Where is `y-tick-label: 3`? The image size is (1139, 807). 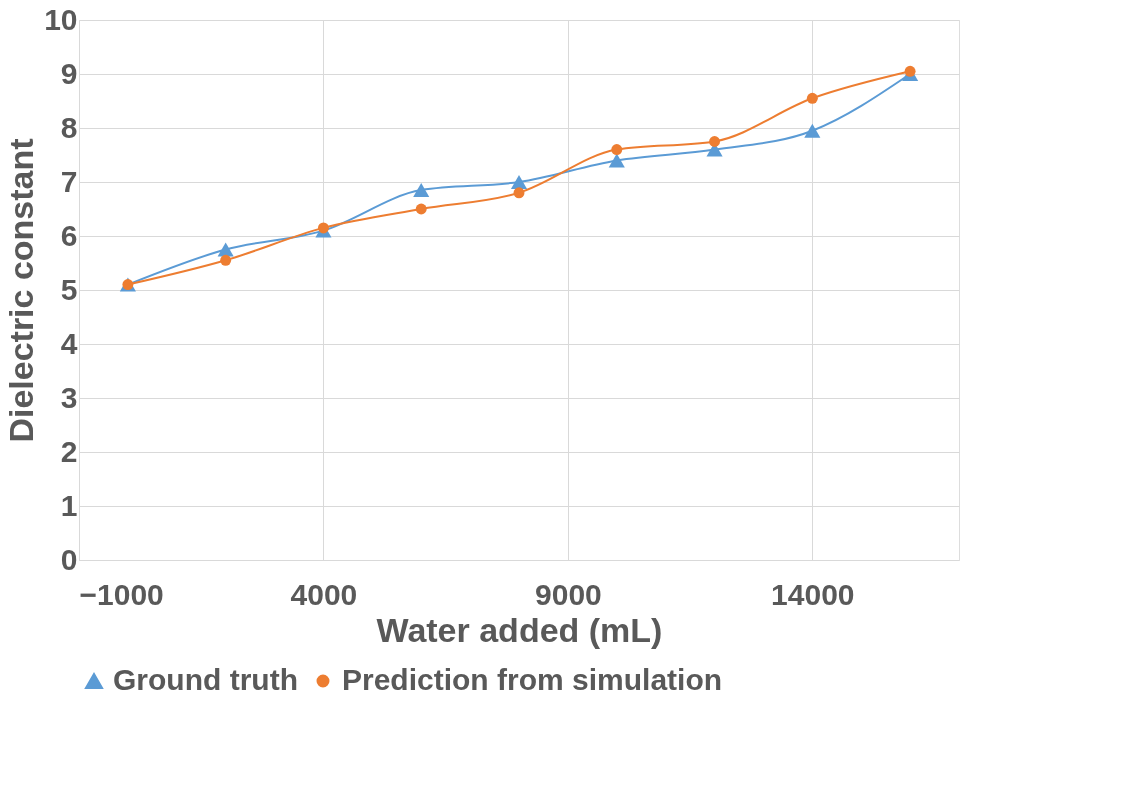
y-tick-label: 3 is located at coordinates (69, 397).